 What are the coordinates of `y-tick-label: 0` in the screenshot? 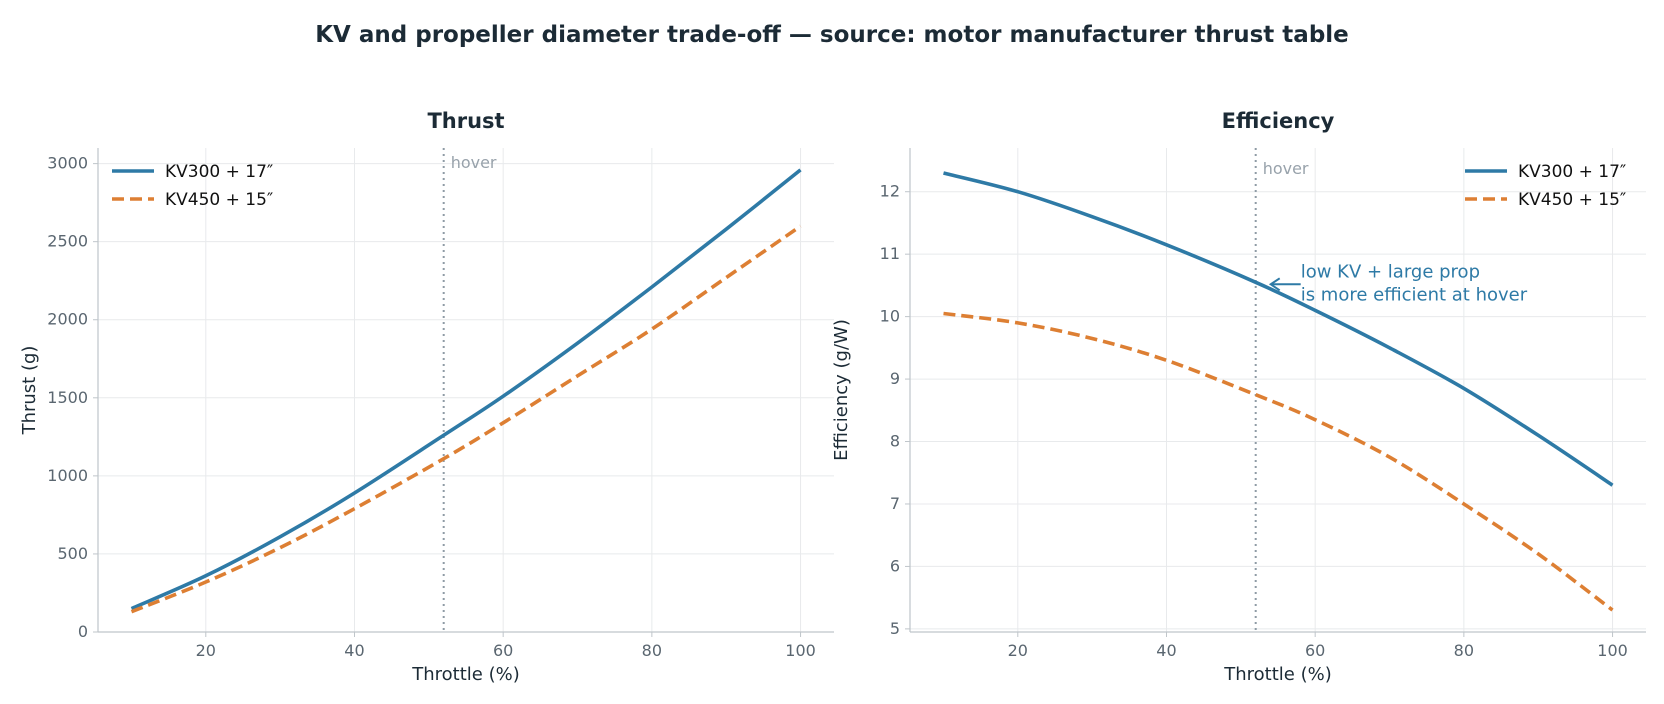 It's located at (83, 631).